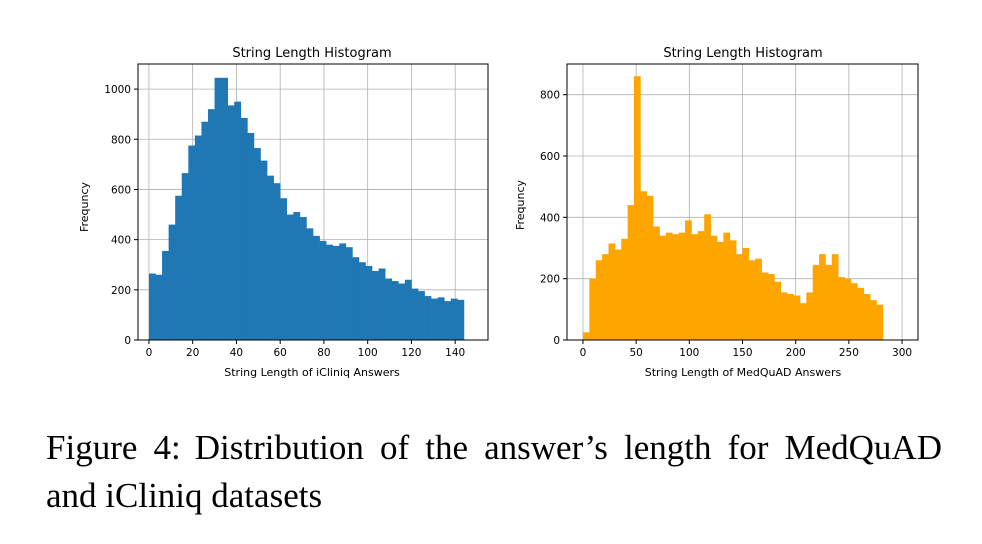 The height and width of the screenshot is (544, 982). Describe the element at coordinates (192, 353) in the screenshot. I see `x-tick-label: 20` at that location.